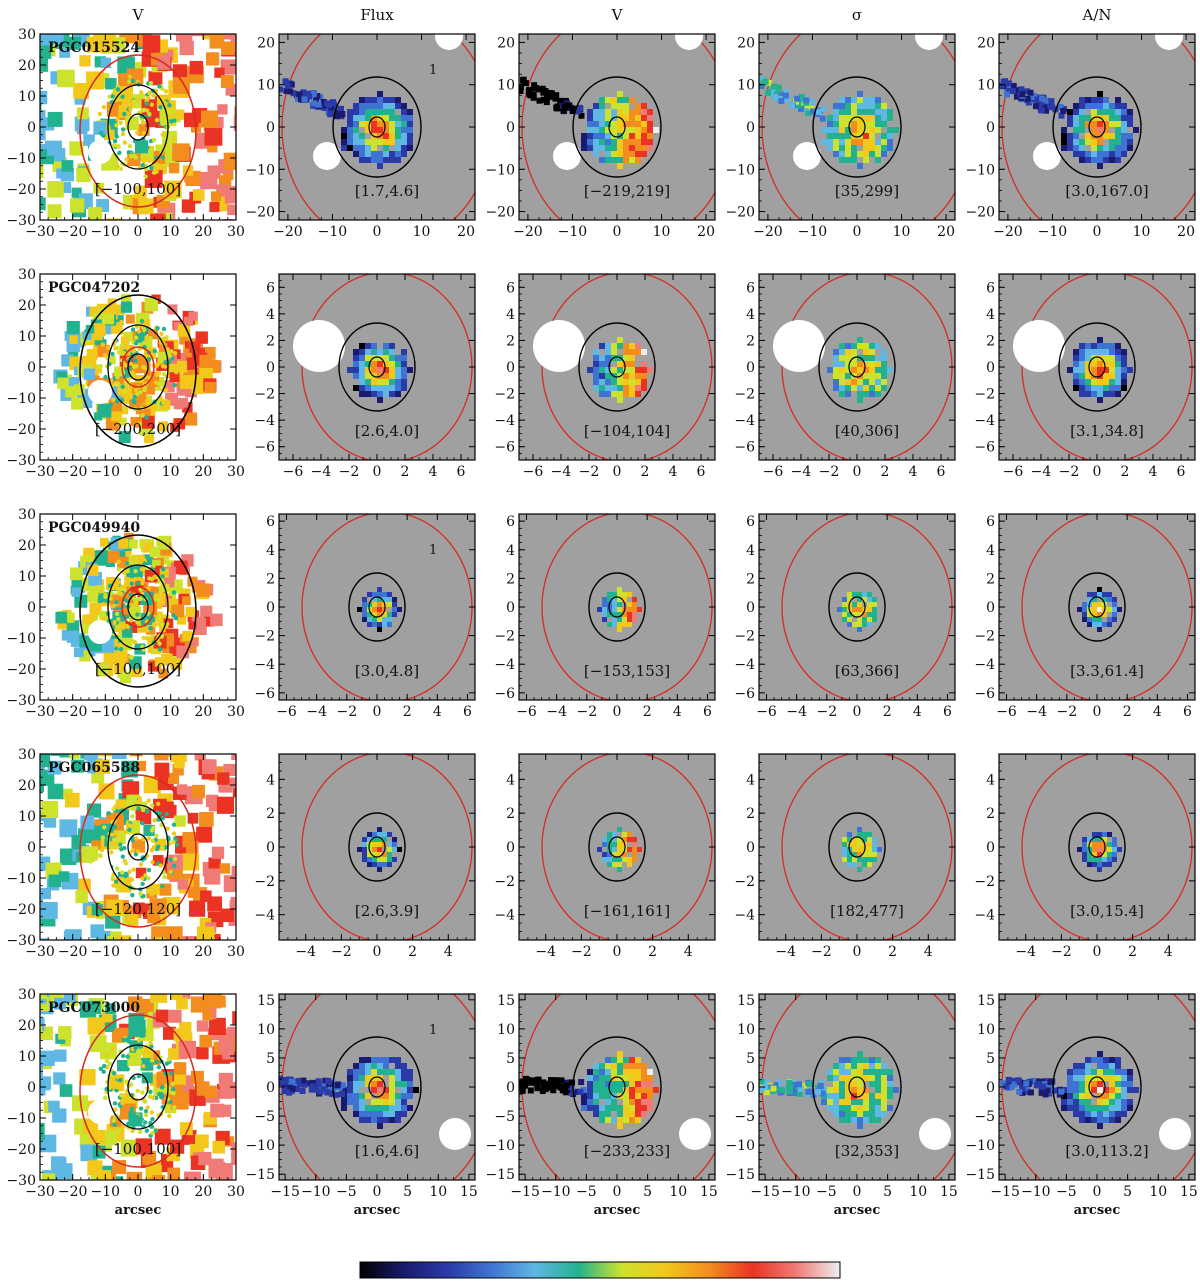 The width and height of the screenshot is (1200, 1283). Describe the element at coordinates (573, 232) in the screenshot. I see `x-tick-label: −10` at that location.